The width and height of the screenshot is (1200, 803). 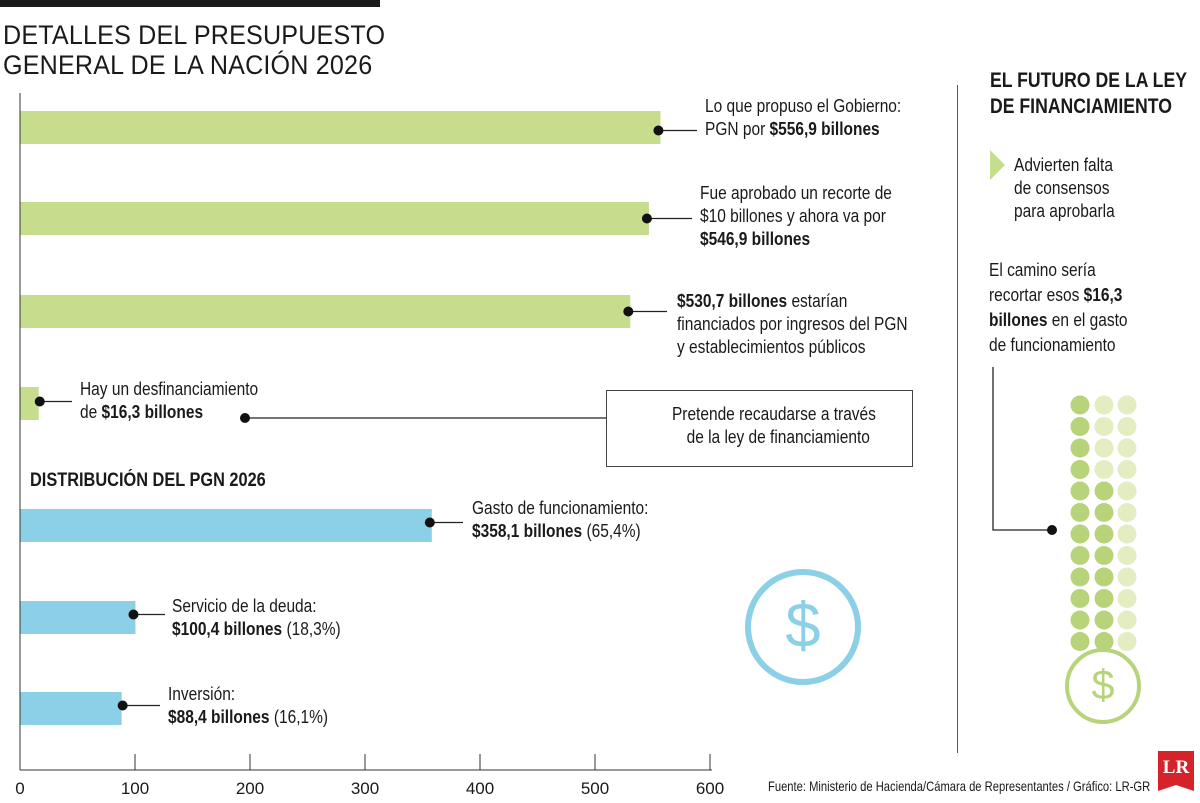 I want to click on value-inversion: $88,4 billones, so click(x=219, y=717).